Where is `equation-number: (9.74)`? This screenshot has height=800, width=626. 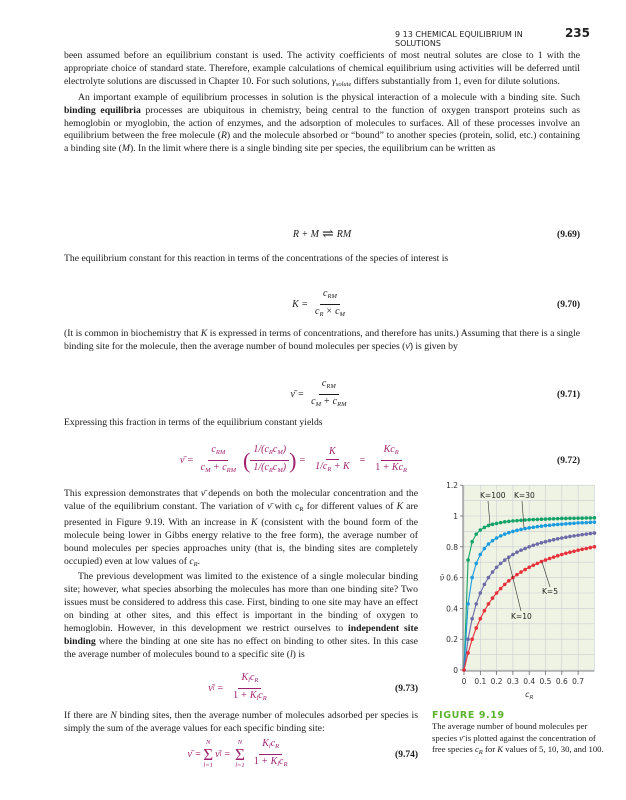 equation-number: (9.74) is located at coordinates (406, 754).